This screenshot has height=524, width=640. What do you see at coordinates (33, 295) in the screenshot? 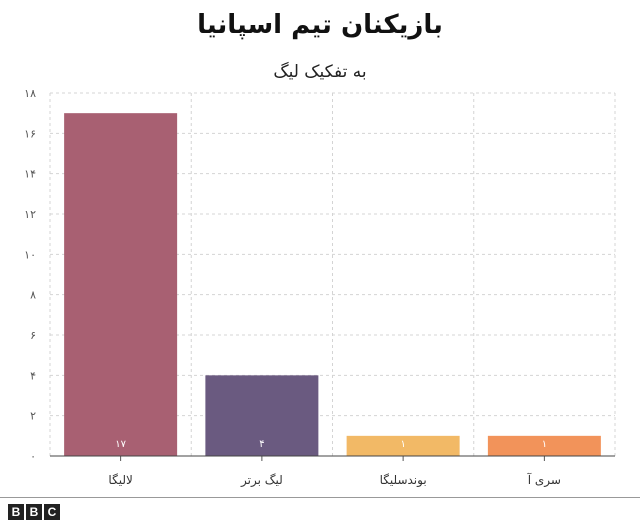
I see `y-tick-label: ۸` at bounding box center [33, 295].